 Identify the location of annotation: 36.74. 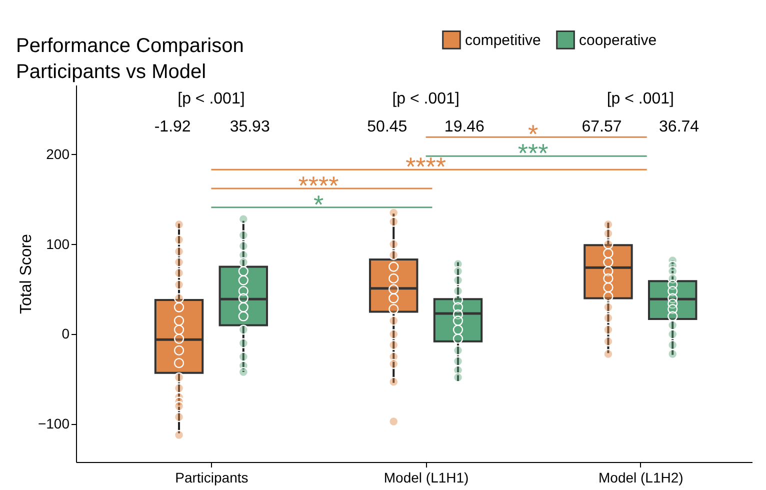
(679, 127).